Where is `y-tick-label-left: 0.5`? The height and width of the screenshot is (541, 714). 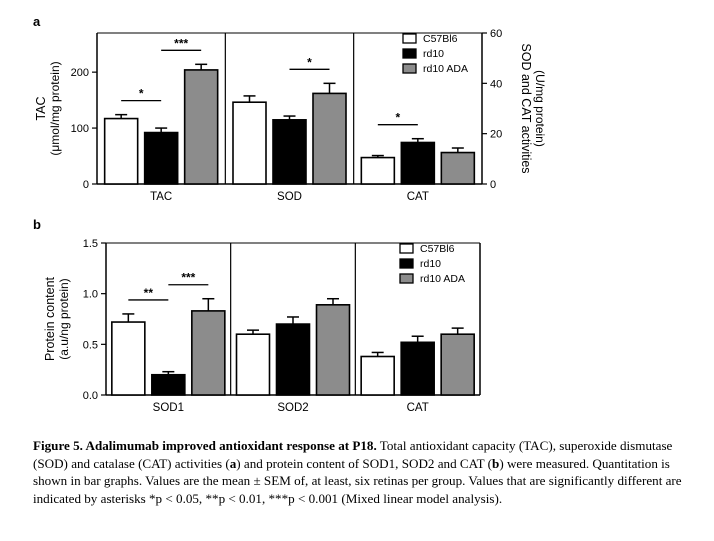 y-tick-label-left: 0.5 is located at coordinates (90, 345).